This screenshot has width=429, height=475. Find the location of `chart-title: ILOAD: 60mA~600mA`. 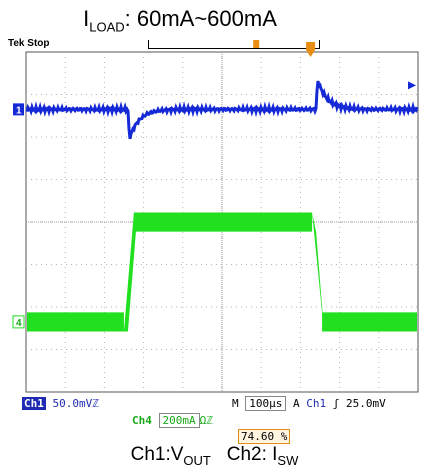

chart-title: ILOAD: 60mA~600mA is located at coordinates (180, 20).